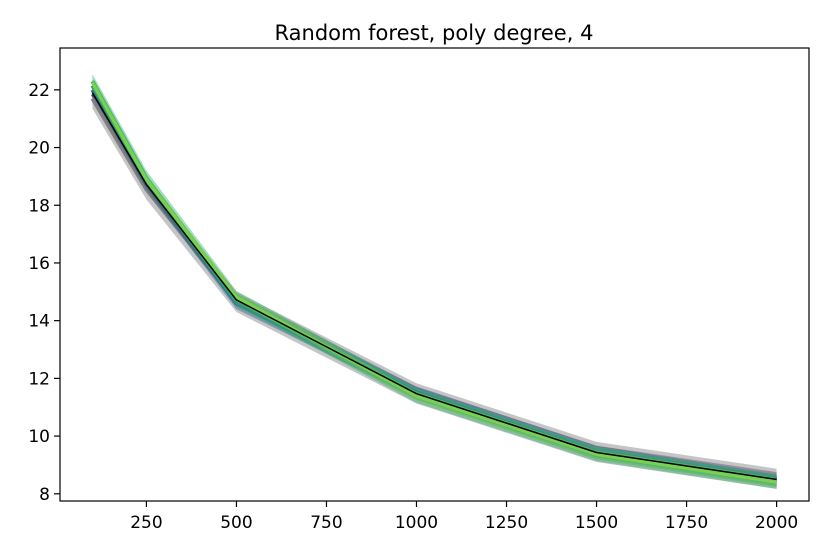 This screenshot has height=554, width=830. What do you see at coordinates (506, 523) in the screenshot?
I see `x-tick-label: 1250` at bounding box center [506, 523].